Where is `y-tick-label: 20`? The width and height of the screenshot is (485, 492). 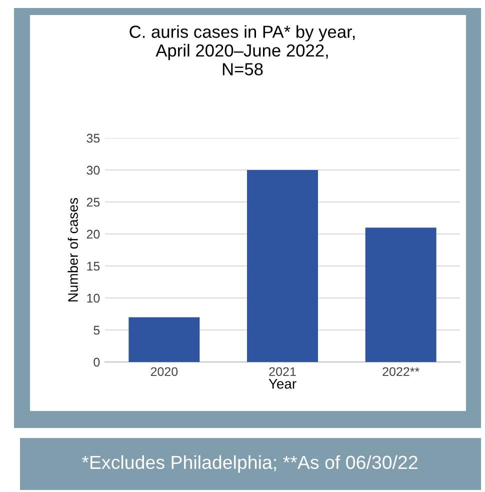
y-tick-label: 20 is located at coordinates (93, 234).